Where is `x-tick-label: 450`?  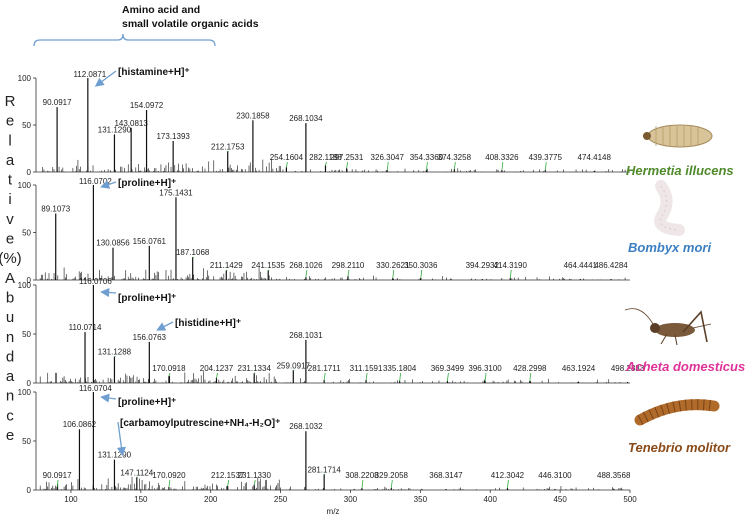
x-tick-label: 450 is located at coordinates (560, 499).